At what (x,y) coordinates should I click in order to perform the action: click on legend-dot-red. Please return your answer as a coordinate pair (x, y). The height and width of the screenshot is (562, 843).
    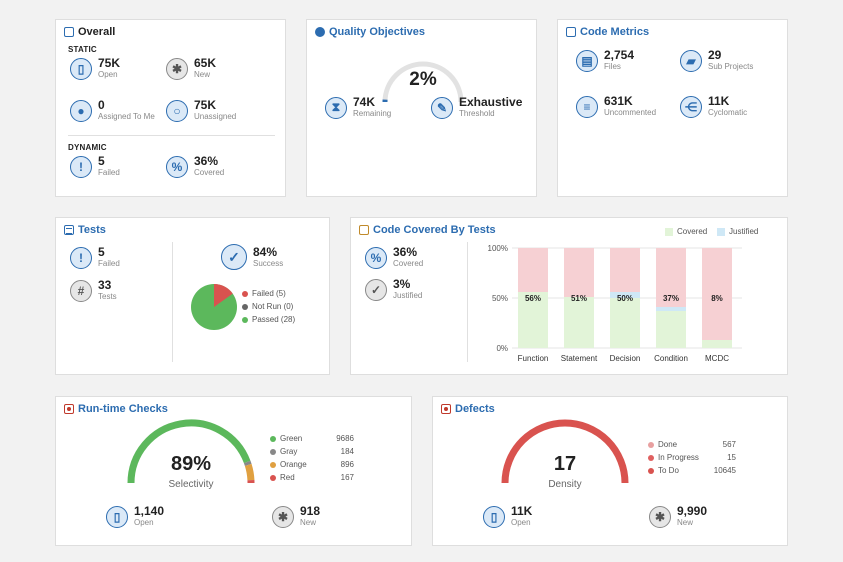
    Looking at the image, I should click on (273, 477).